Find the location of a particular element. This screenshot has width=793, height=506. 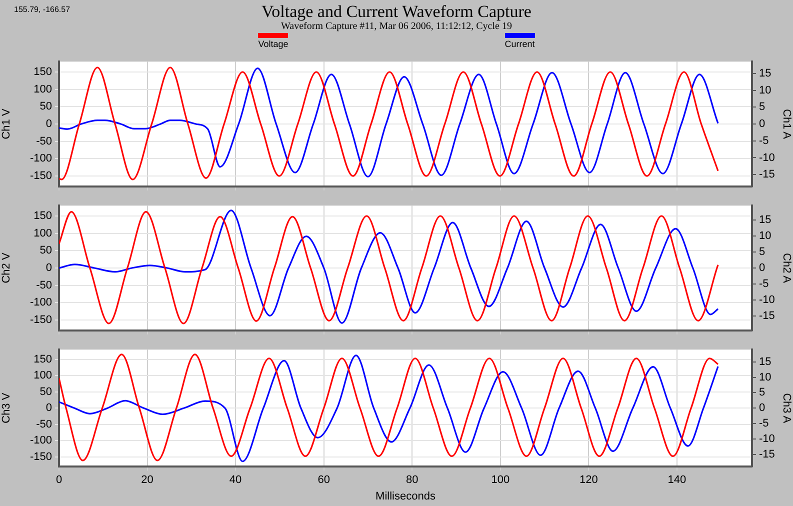

y-axis-title: Ch1 V is located at coordinates (6, 124).